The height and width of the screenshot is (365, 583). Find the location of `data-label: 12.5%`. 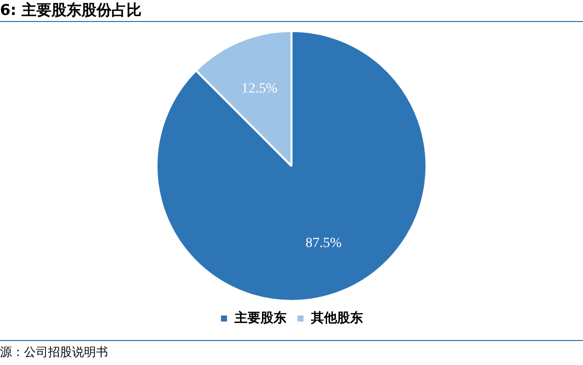

data-label: 12.5% is located at coordinates (259, 88).